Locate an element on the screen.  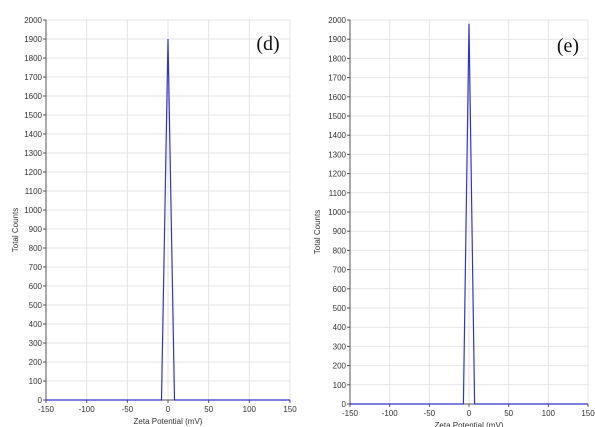
panel-label: (e) is located at coordinates (568, 46).